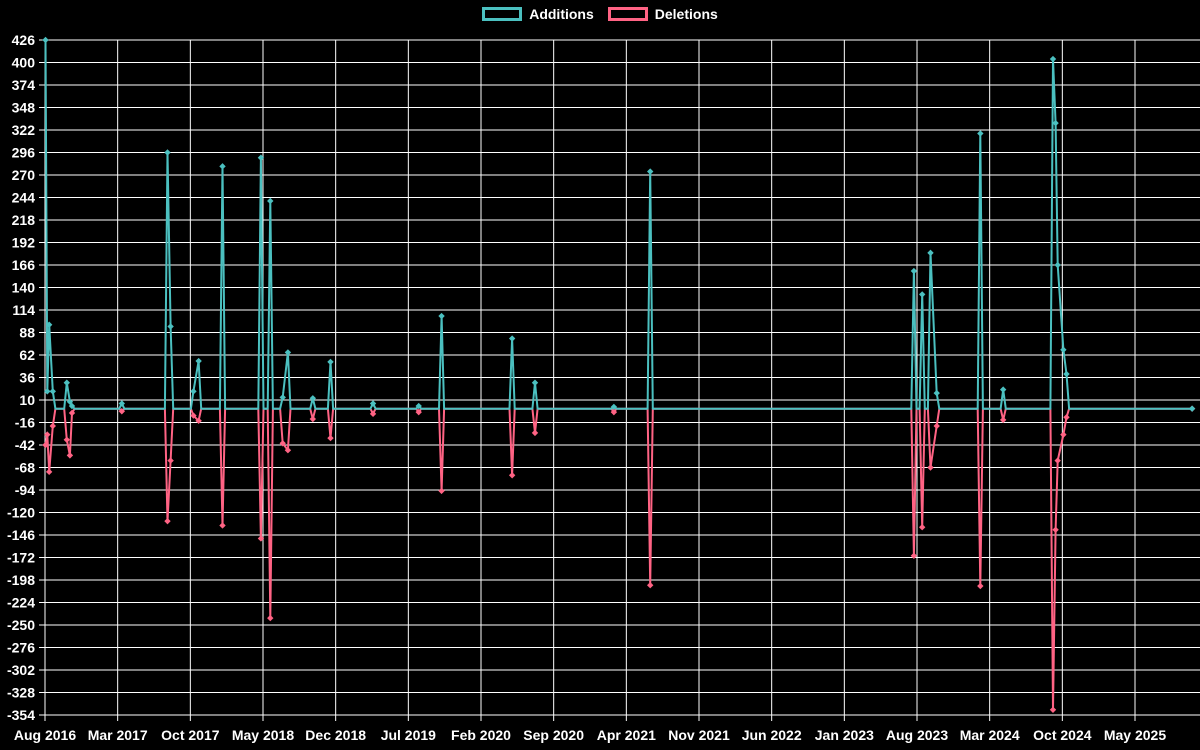 This screenshot has width=1200, height=750. Describe the element at coordinates (24, 130) in the screenshot. I see `y-tick-label: 322` at that location.